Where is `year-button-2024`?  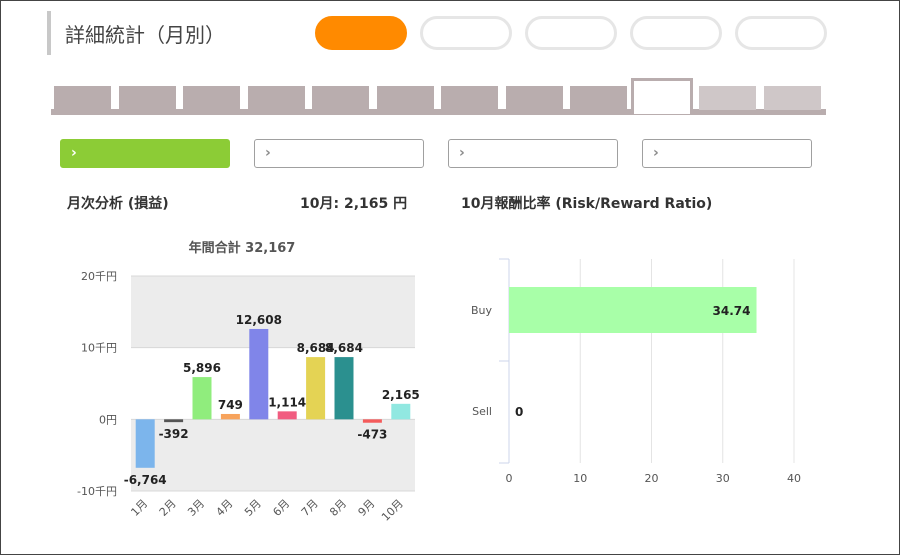 year-button-2024 is located at coordinates (466, 33).